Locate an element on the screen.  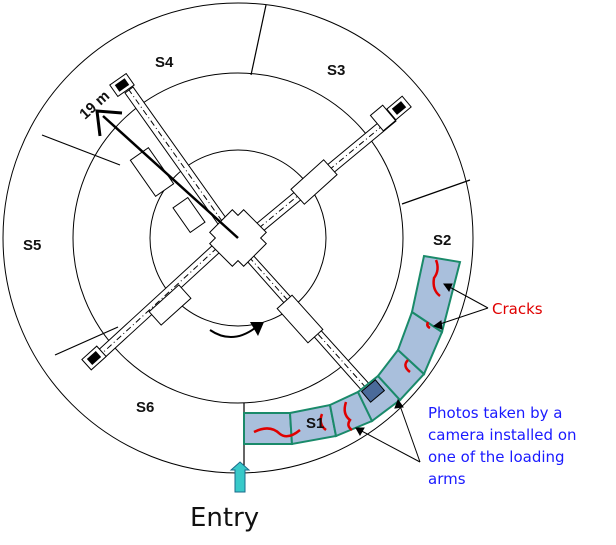
sector-label-s3: S3 is located at coordinates (336, 70).